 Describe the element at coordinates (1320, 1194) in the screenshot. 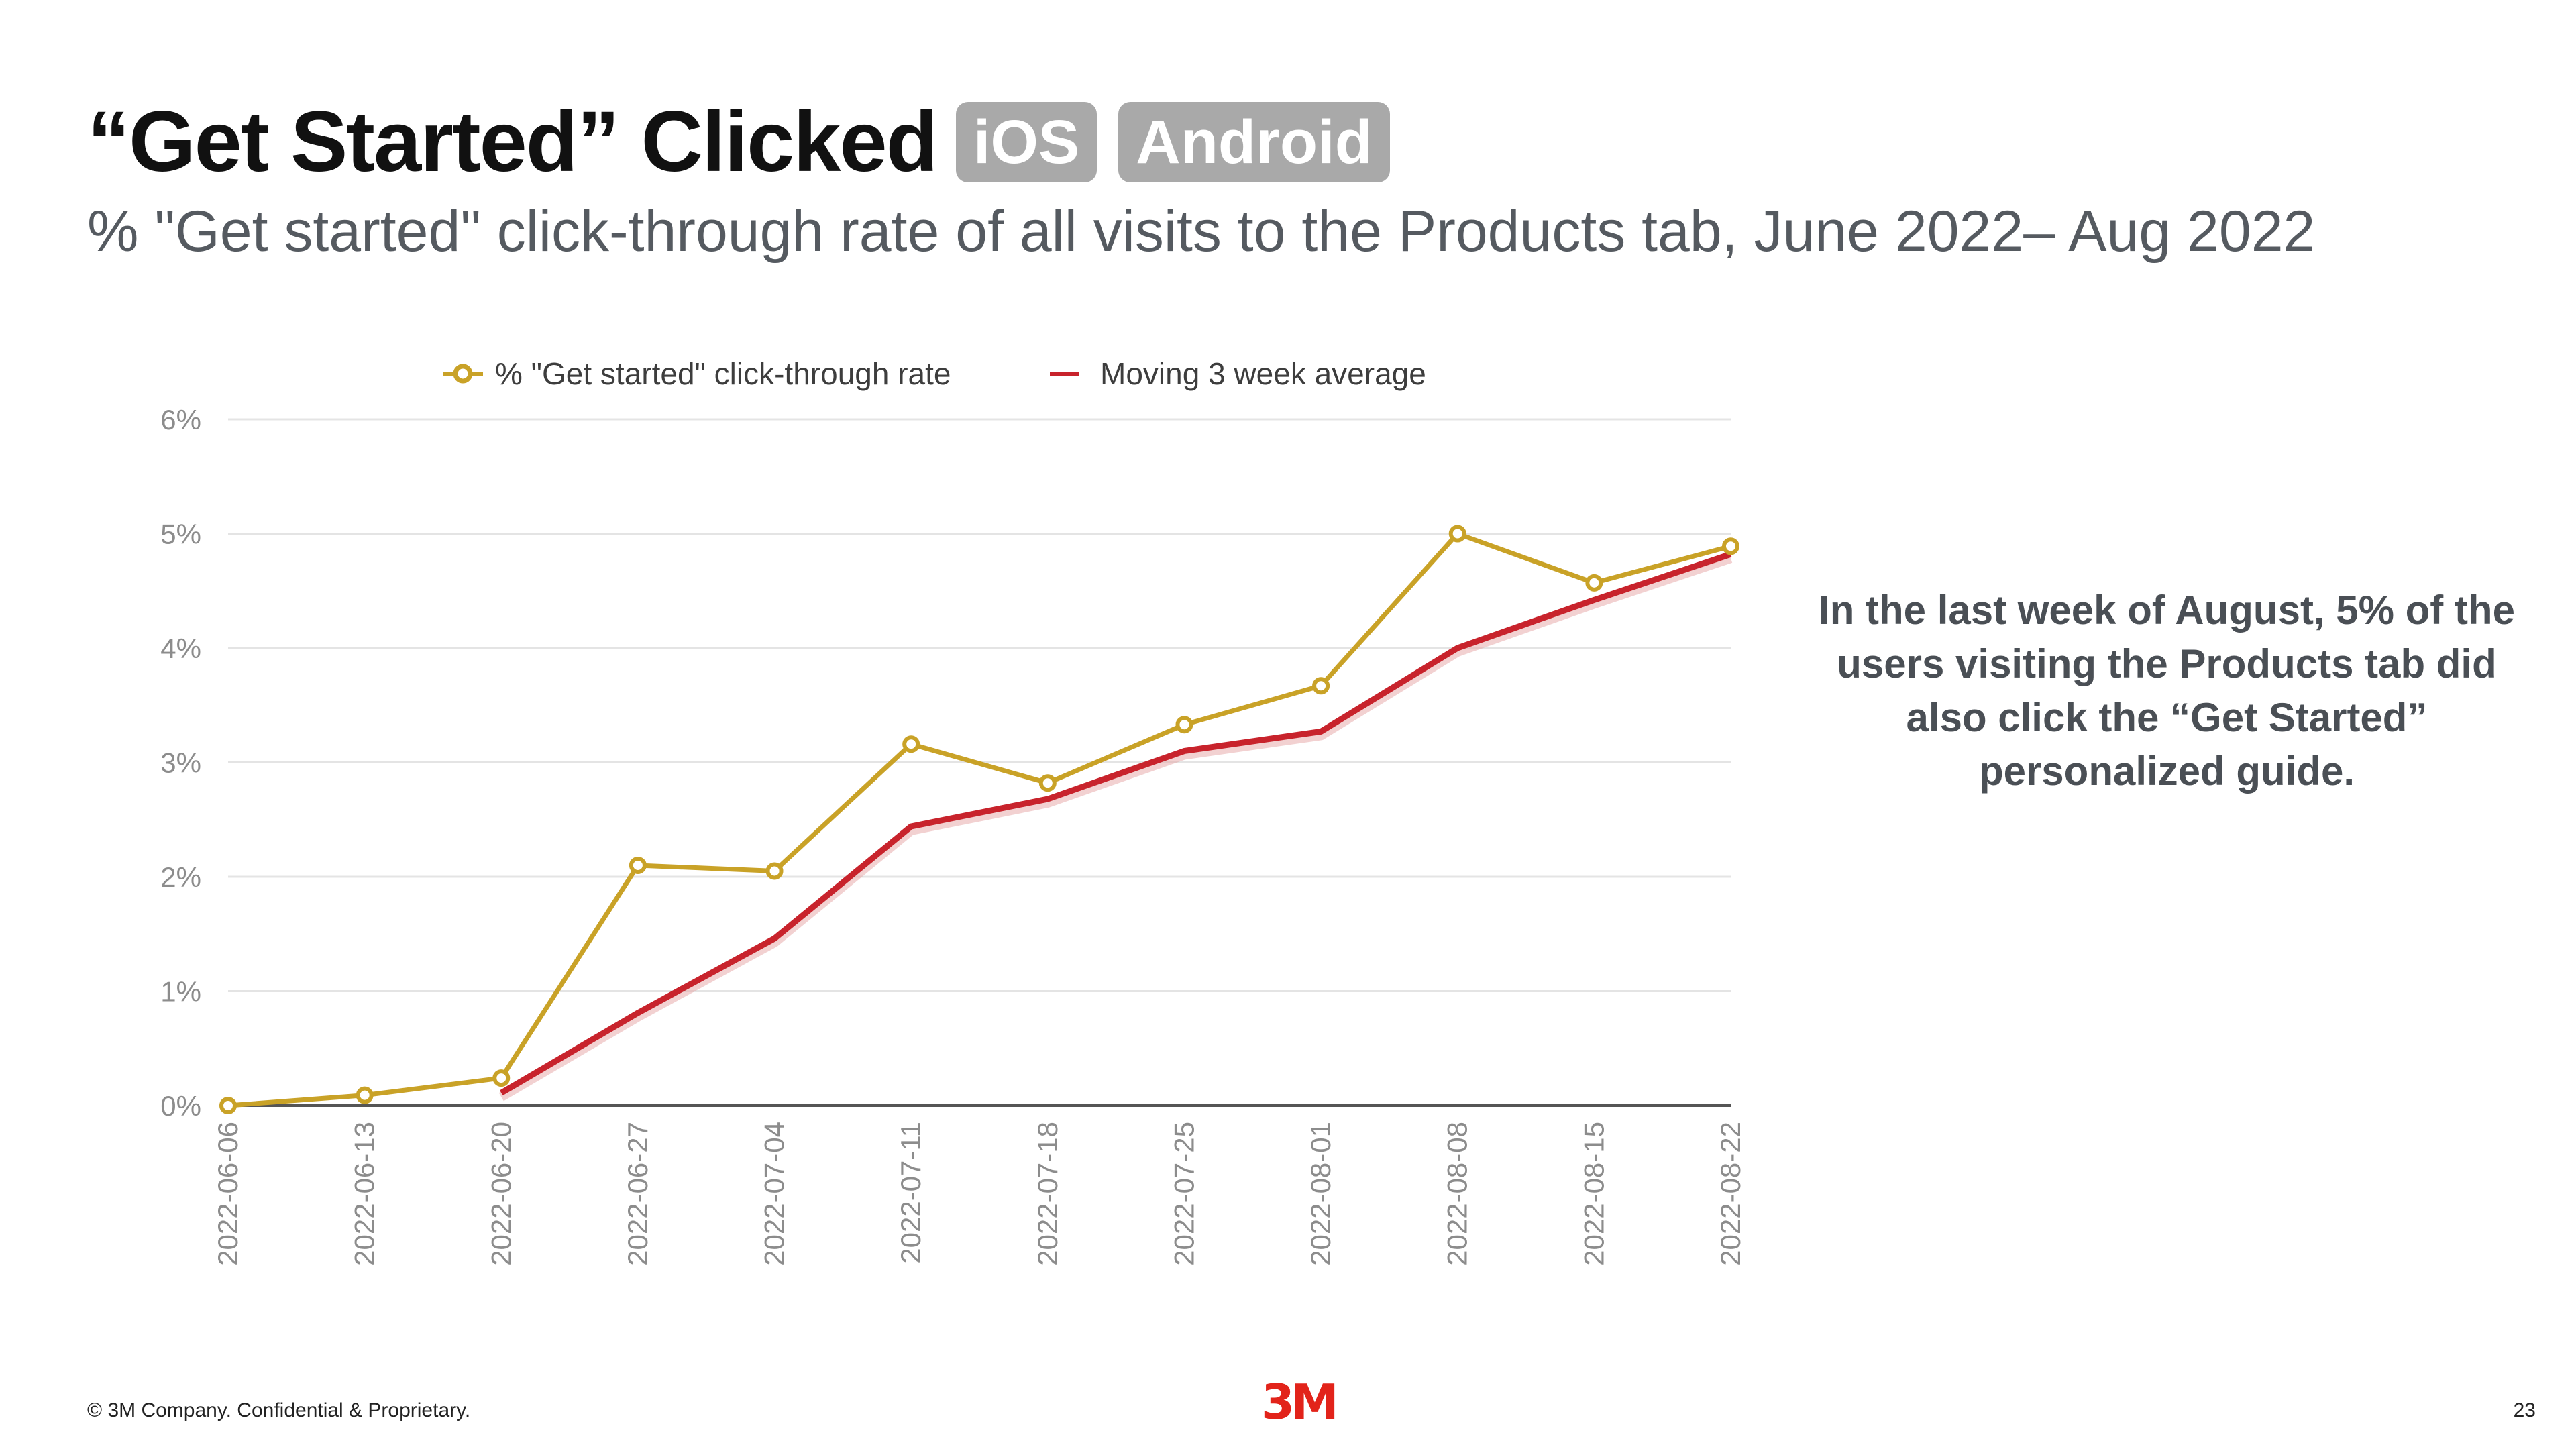

I see `x-tick-label: 2022-08-01` at that location.